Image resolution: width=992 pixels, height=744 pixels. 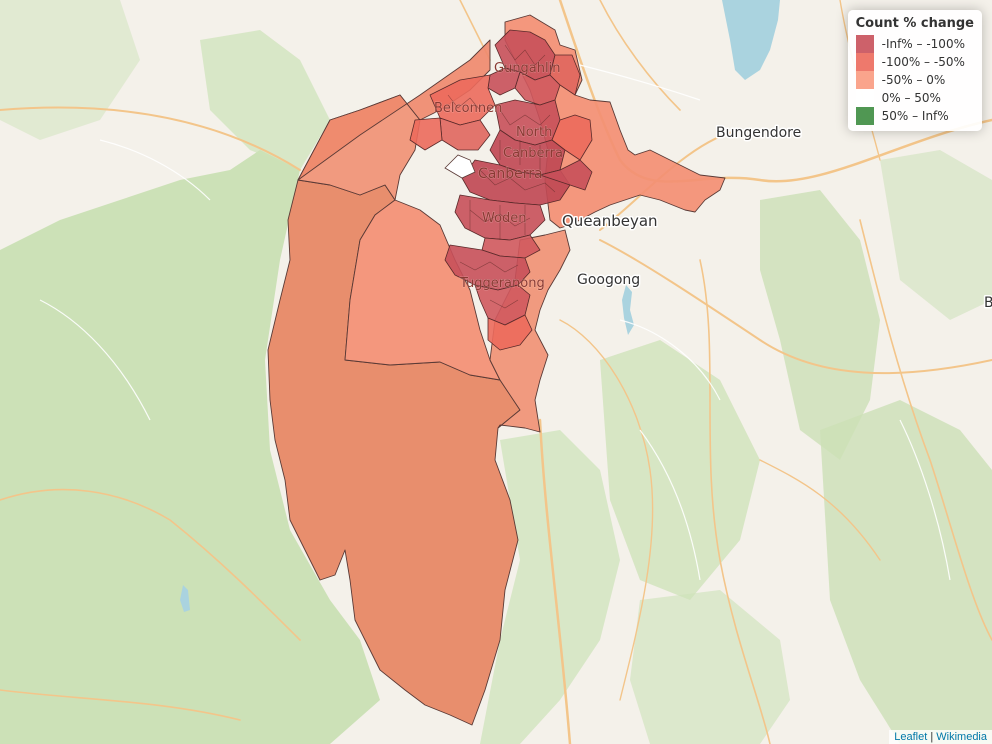 I want to click on label-woden: Woden, so click(x=504, y=218).